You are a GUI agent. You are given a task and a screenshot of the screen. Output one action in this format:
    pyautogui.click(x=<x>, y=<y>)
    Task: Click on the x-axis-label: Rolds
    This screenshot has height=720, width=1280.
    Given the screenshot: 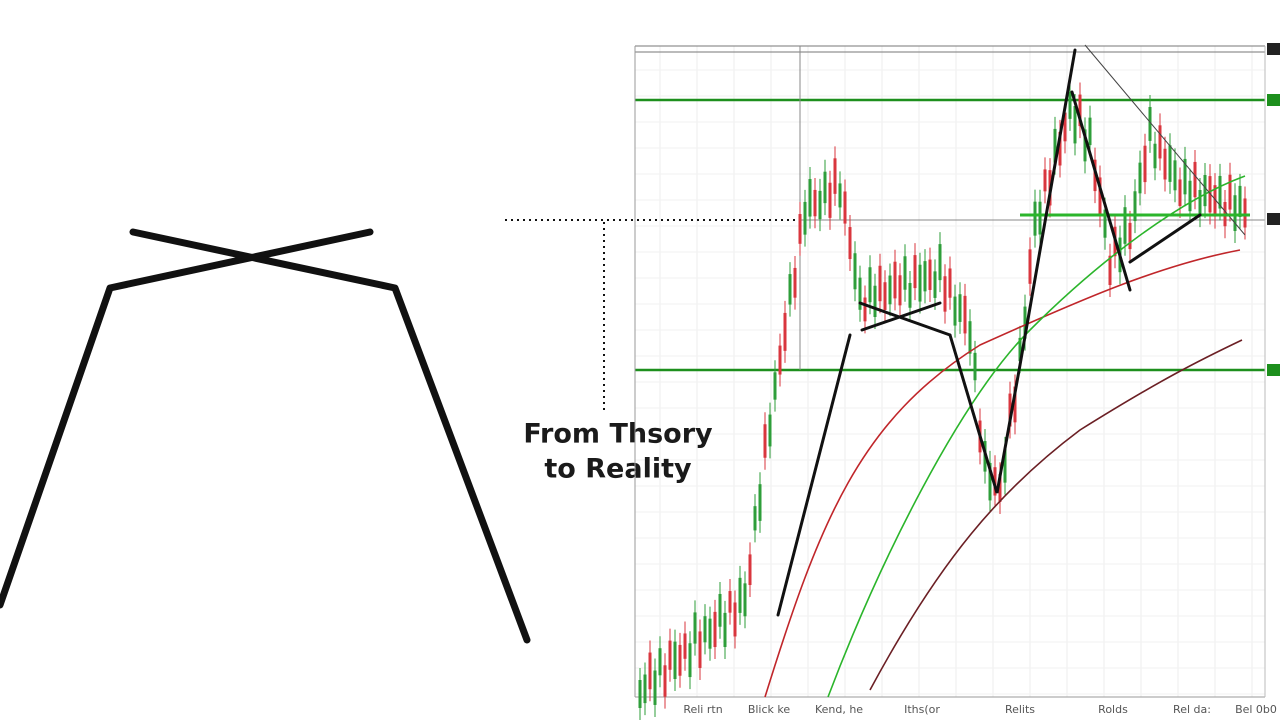 What is the action you would take?
    pyautogui.click(x=1113, y=709)
    